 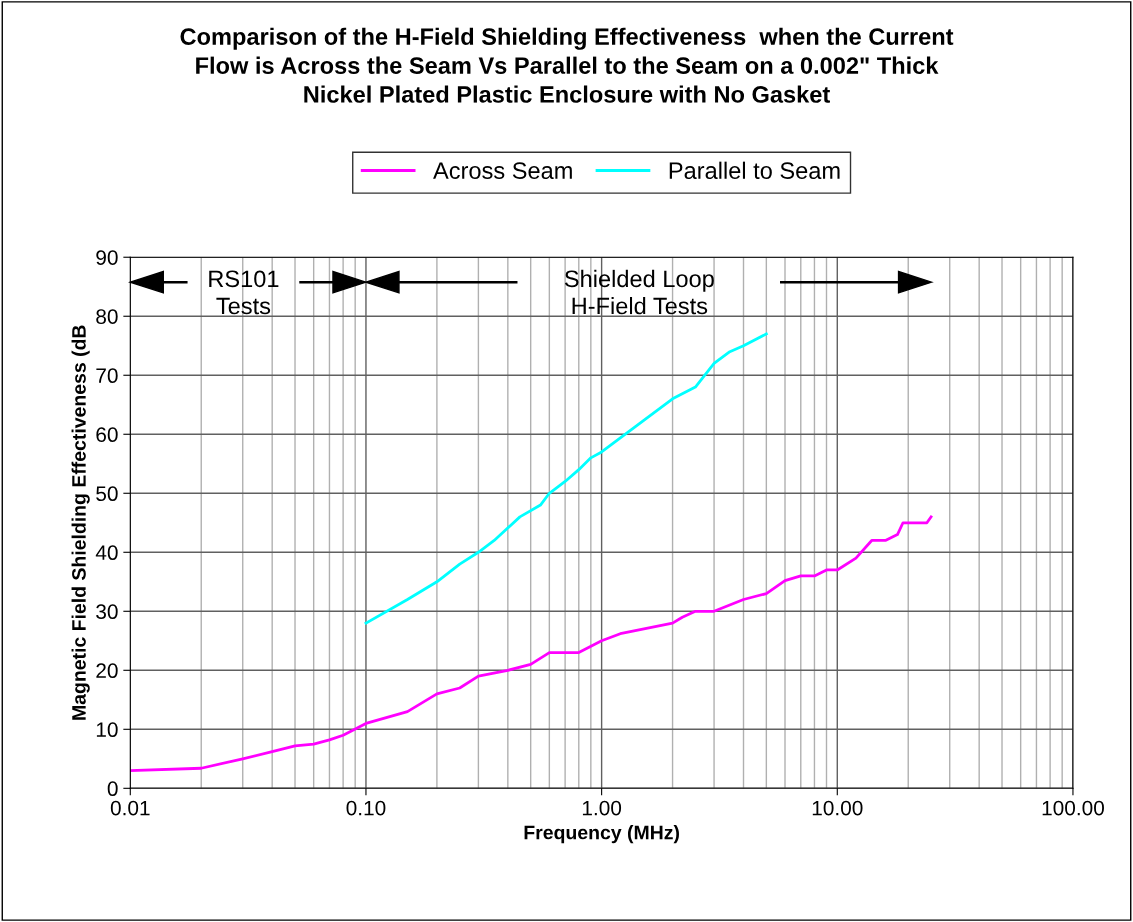 What do you see at coordinates (107, 316) in the screenshot?
I see `y-tick-label: 80` at bounding box center [107, 316].